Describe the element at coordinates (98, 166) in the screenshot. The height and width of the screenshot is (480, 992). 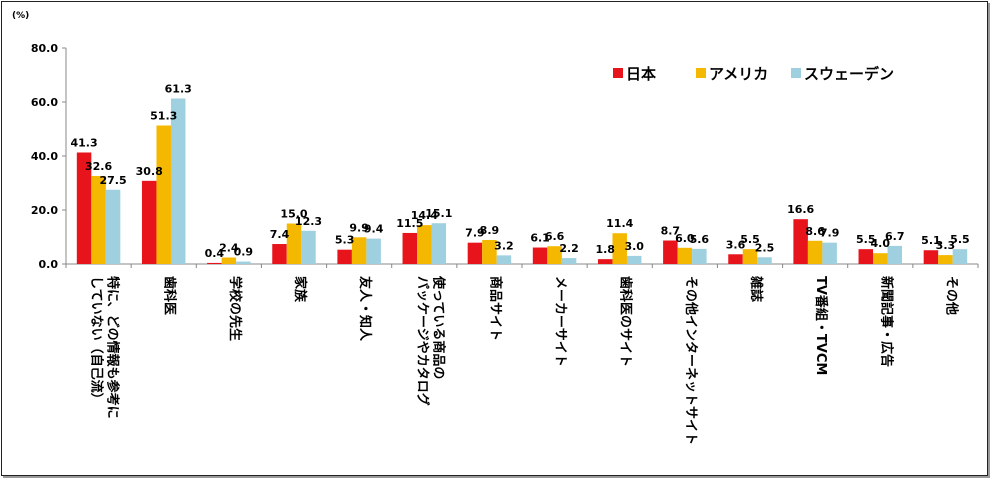
I see `data-label: 32.6` at that location.